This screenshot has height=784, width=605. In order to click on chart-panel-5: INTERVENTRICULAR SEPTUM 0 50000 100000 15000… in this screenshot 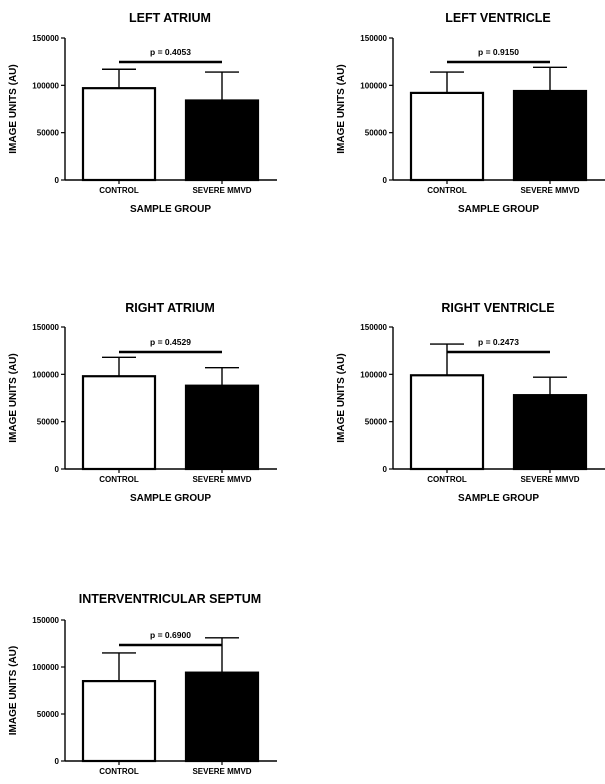, I will do `click(142, 684)`.